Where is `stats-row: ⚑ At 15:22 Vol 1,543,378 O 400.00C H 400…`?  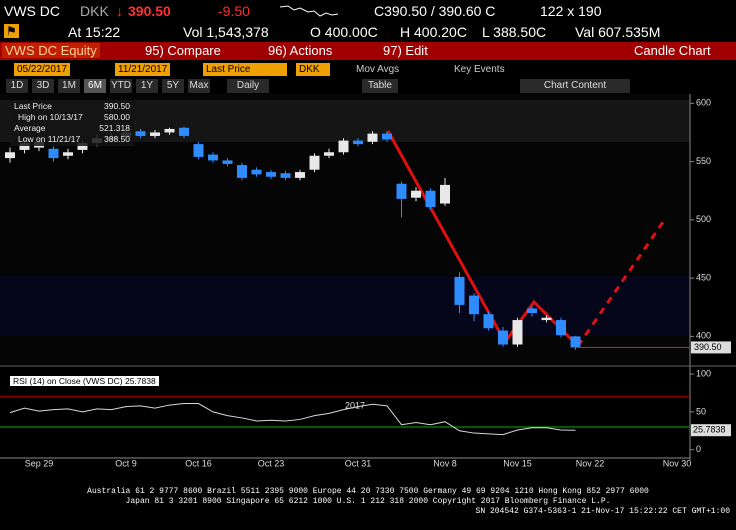
stats-row: ⚑ At 15:22 Vol 1,543,378 O 400.00C H 400… is located at coordinates (368, 32).